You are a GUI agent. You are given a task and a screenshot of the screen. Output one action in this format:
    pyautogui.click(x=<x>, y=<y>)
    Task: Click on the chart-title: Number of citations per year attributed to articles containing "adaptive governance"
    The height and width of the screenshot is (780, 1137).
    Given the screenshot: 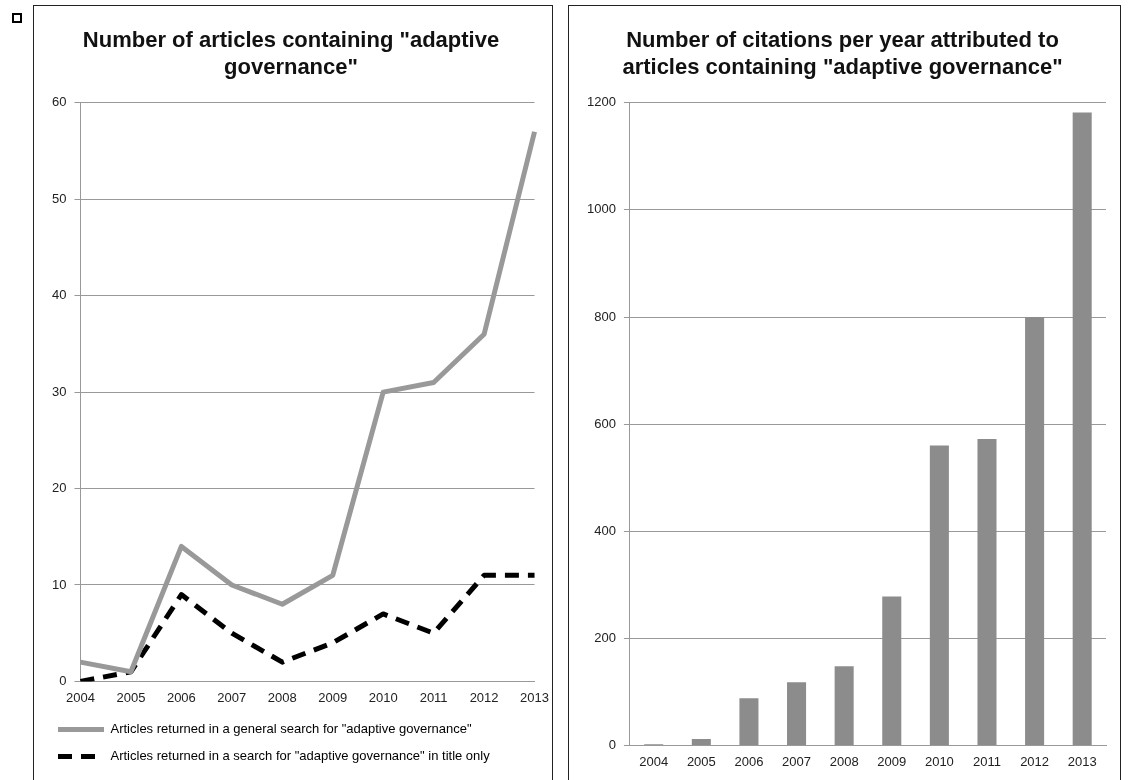 What is the action you would take?
    pyautogui.click(x=842, y=53)
    